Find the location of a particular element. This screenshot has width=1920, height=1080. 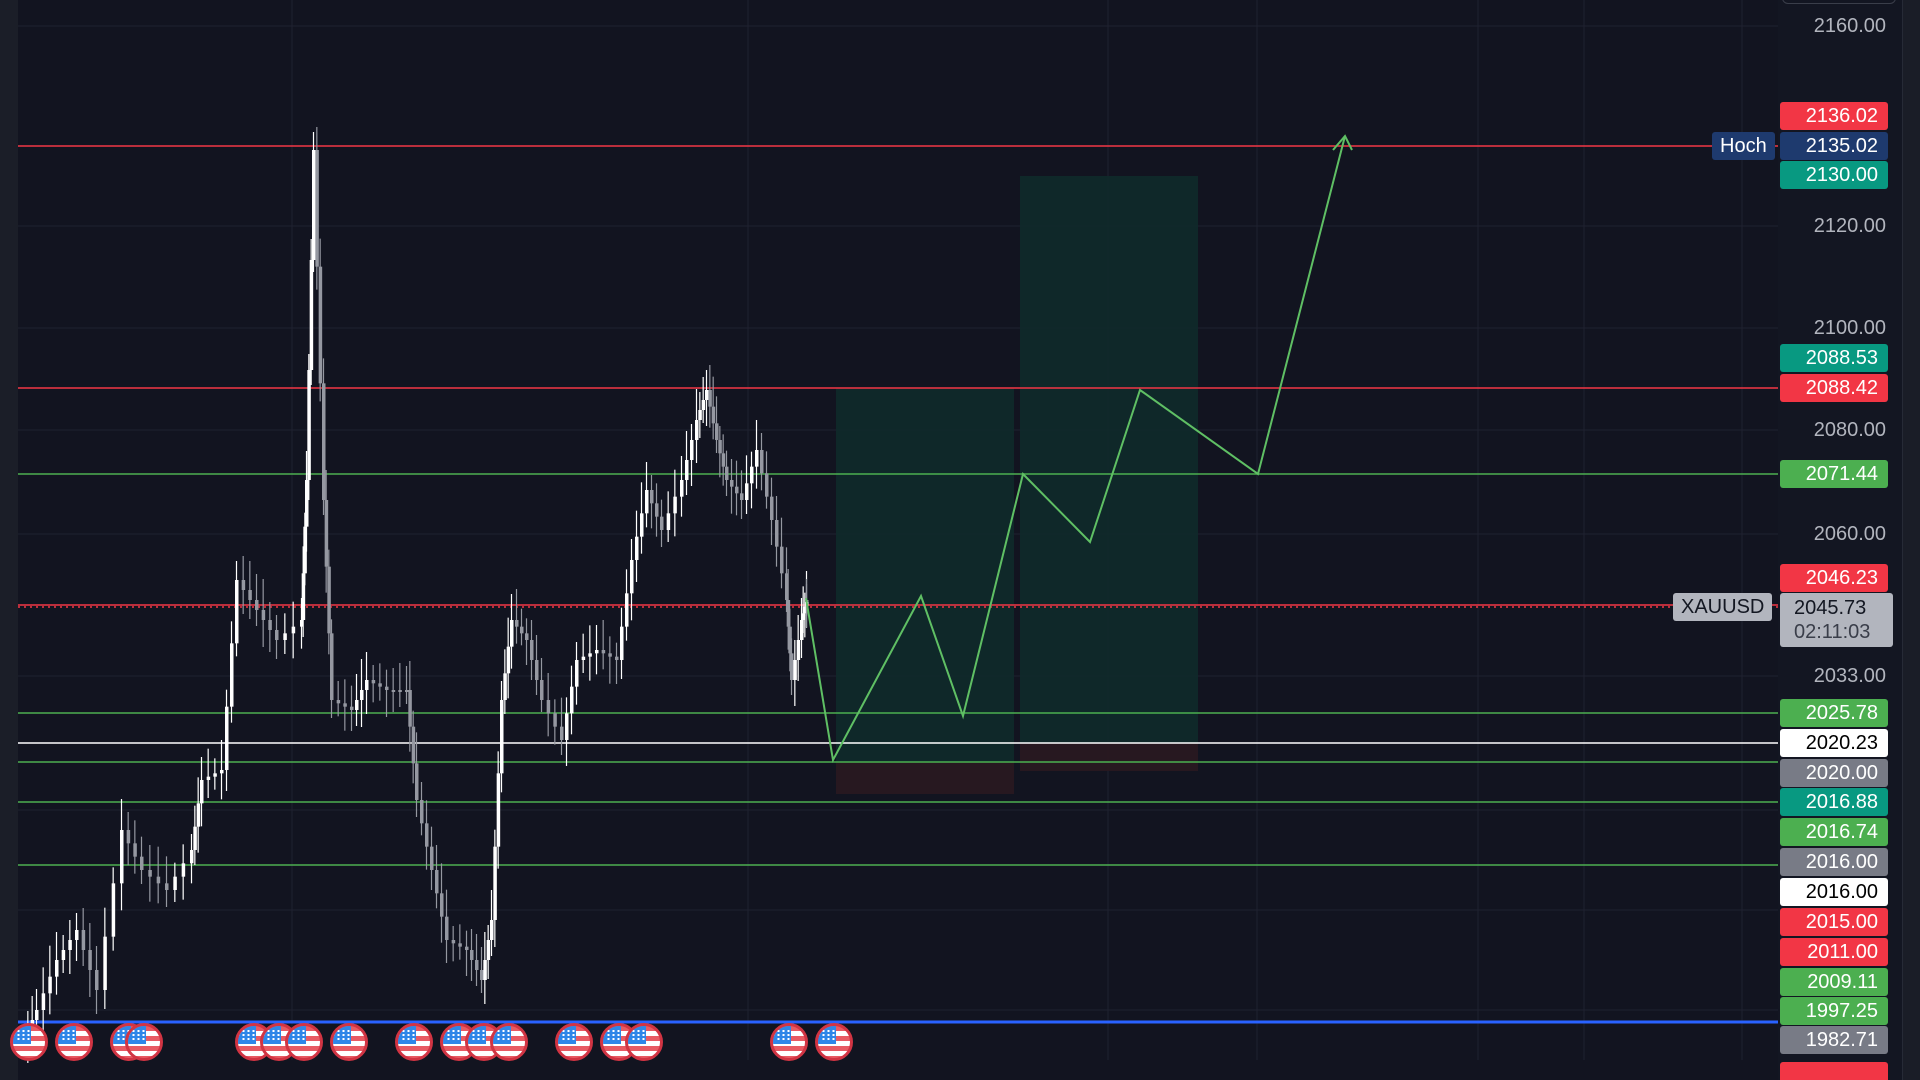

price-tag: 2016.74 is located at coordinates (1834, 832).